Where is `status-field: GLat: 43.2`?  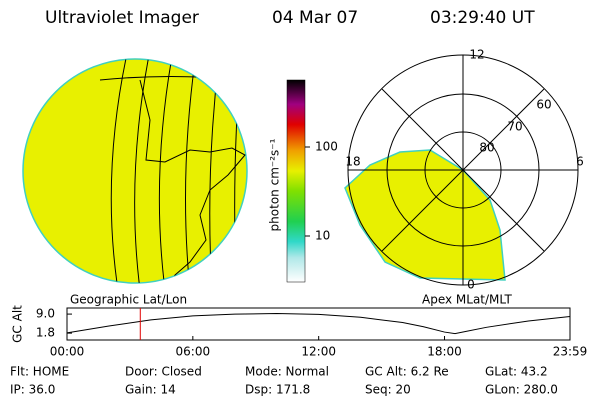
status-field: GLat: 43.2 is located at coordinates (516, 372).